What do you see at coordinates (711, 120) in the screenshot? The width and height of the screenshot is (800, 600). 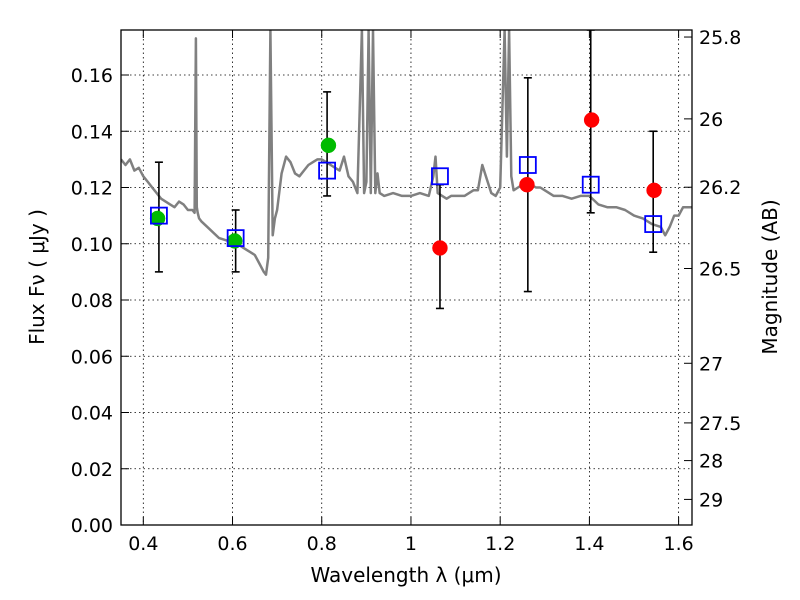 I see `right-axis-tick-label: 26` at bounding box center [711, 120].